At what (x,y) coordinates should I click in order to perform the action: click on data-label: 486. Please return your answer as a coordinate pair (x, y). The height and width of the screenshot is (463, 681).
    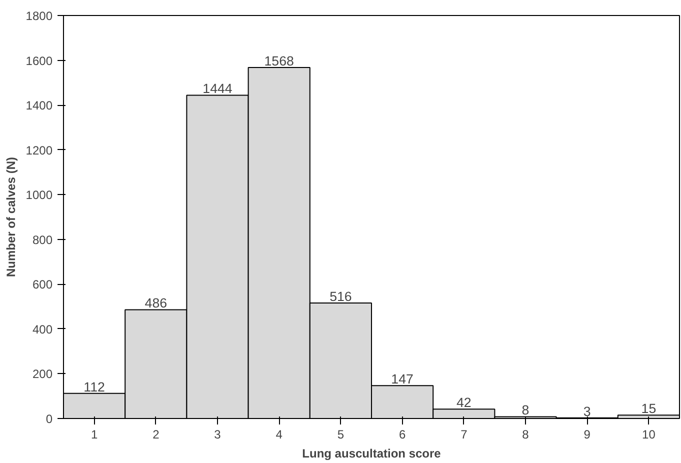
    Looking at the image, I should click on (156, 303).